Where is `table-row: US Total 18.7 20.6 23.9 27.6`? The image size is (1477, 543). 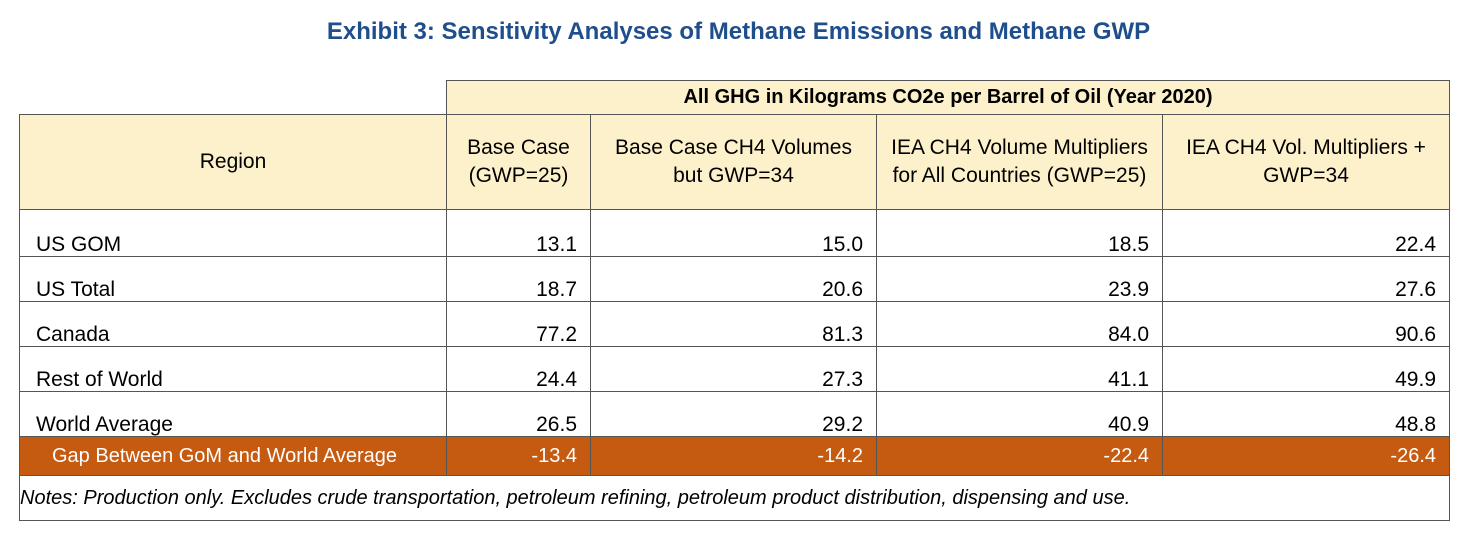
table-row: US Total 18.7 20.6 23.9 27.6 is located at coordinates (734, 279).